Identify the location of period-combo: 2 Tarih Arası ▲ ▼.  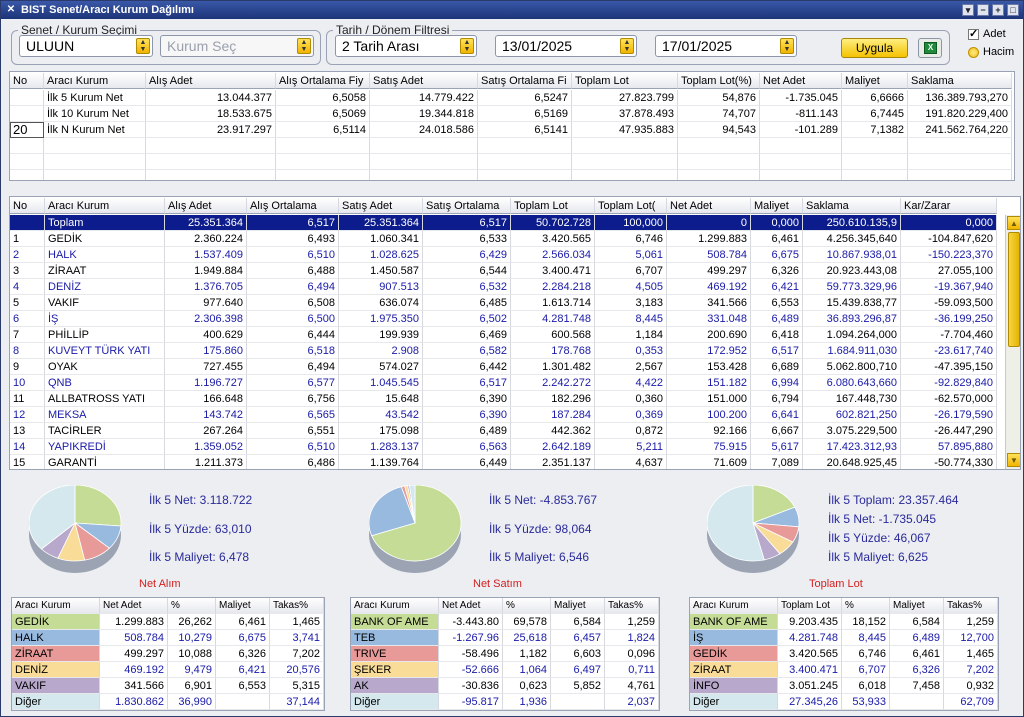
(406, 46).